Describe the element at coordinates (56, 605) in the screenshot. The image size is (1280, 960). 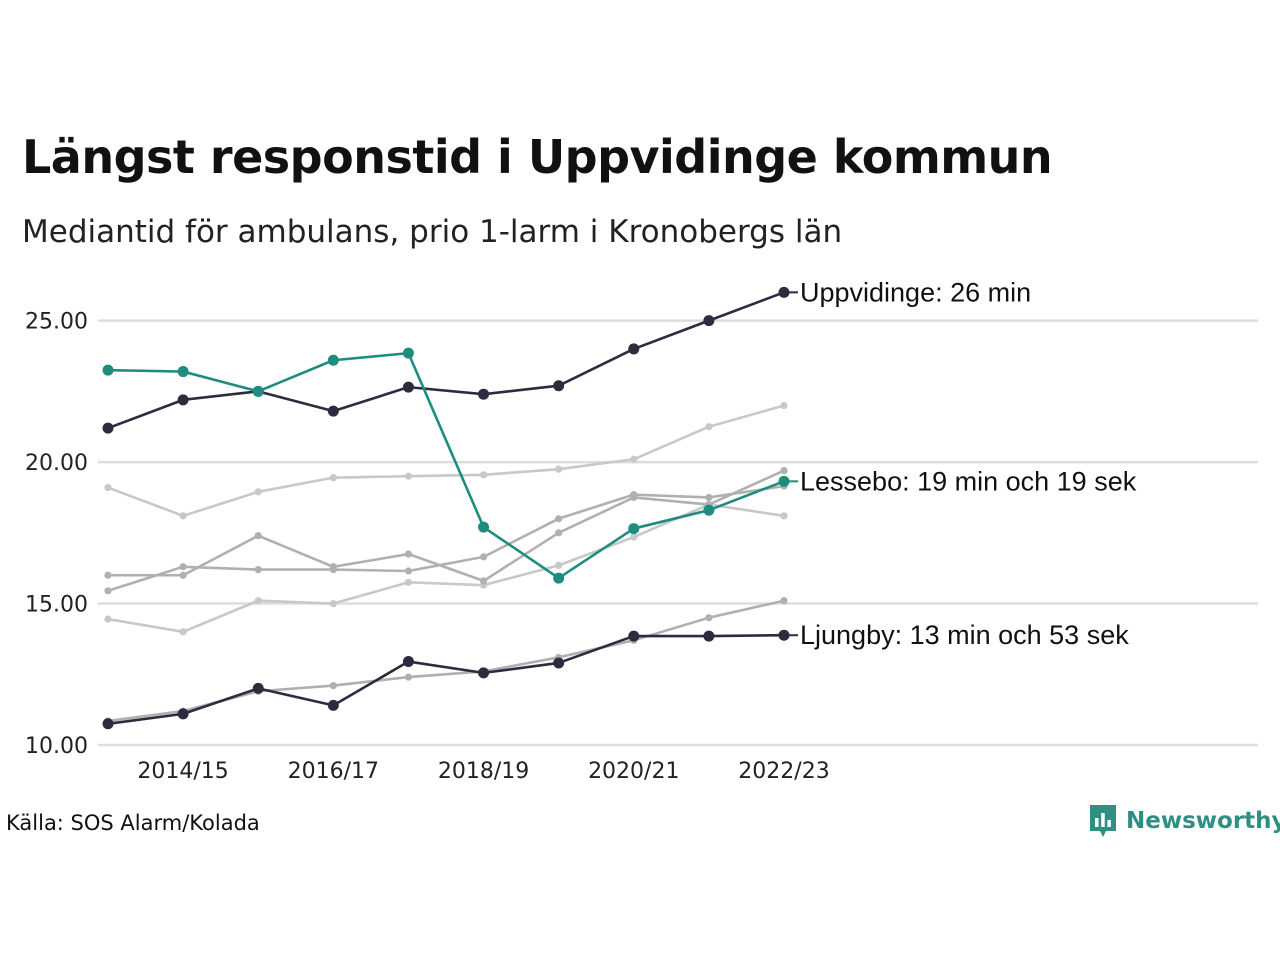
I see `y-tick-label: 15.00` at that location.